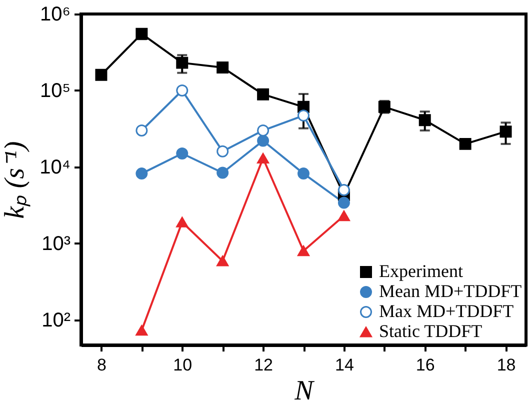  What do you see at coordinates (430, 331) in the screenshot?
I see `legend-label: Static TDDFT` at bounding box center [430, 331].